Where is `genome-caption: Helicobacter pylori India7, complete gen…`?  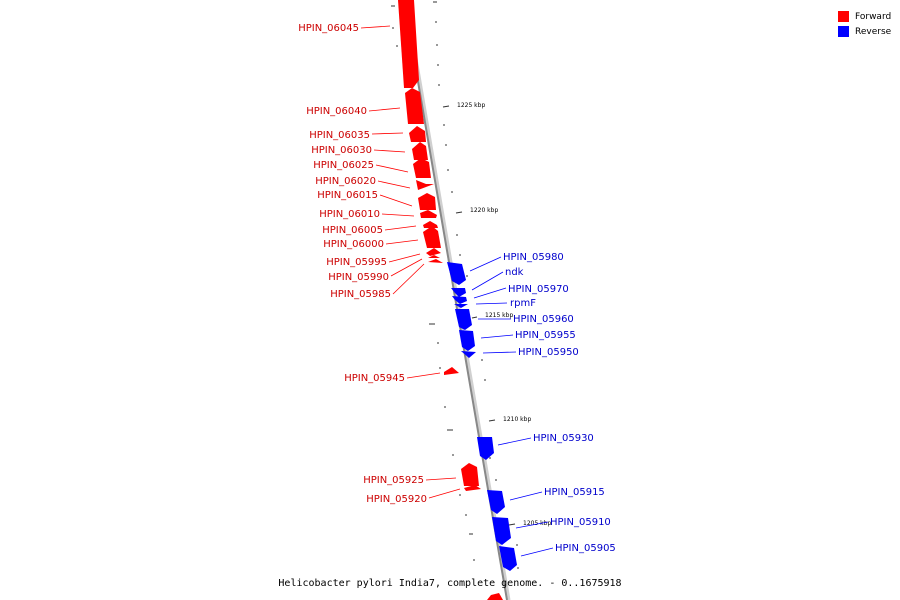
genome-caption: Helicobacter pylori India7, complete gen… is located at coordinates (450, 583).